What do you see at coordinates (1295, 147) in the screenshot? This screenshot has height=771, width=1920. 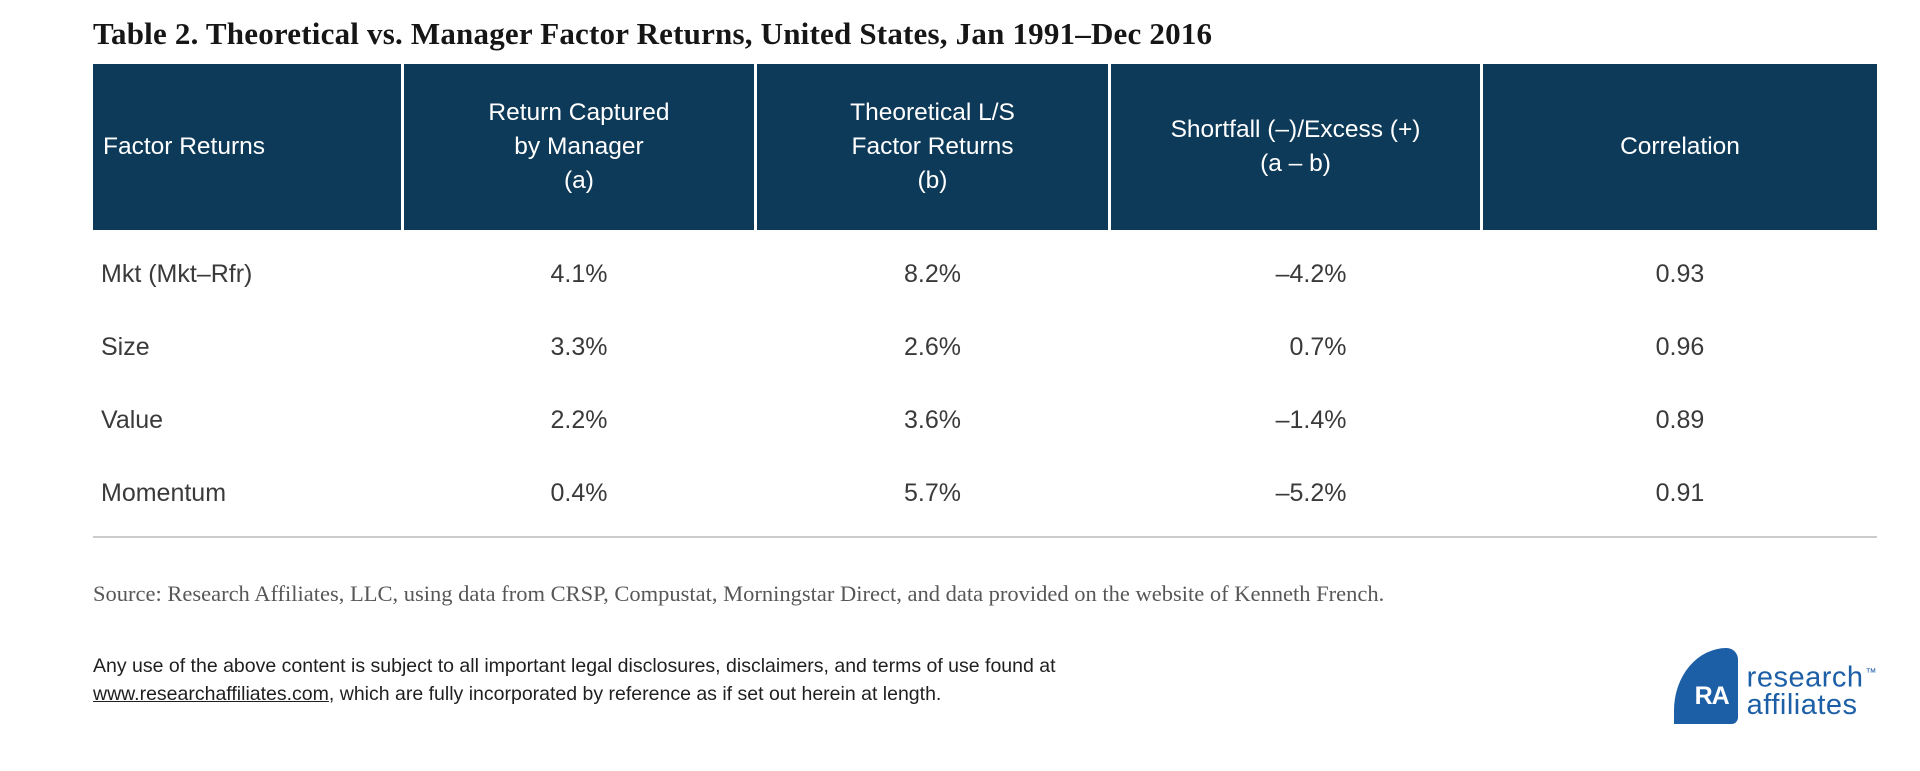 I see `col-header-shortfall-excess: Shortfall (–)/Excess (+) (a – b)` at bounding box center [1295, 147].